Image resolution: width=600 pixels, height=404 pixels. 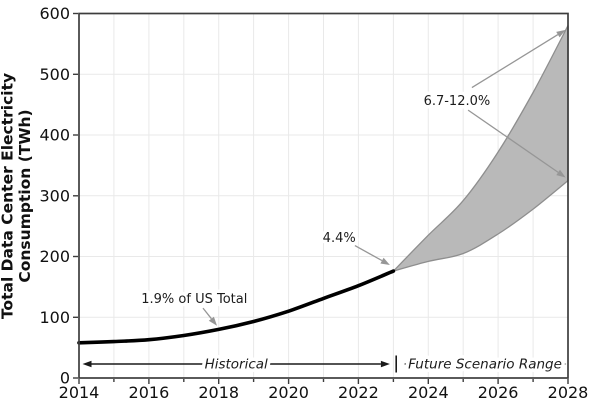 What do you see at coordinates (149, 392) in the screenshot?
I see `x-tick-label: 2016` at bounding box center [149, 392].